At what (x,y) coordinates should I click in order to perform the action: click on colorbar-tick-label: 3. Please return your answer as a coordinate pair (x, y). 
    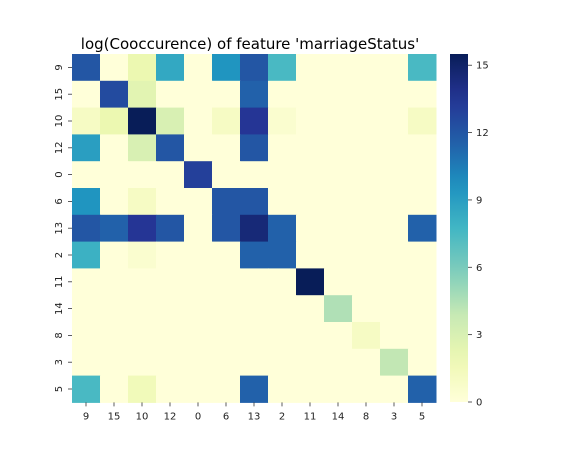
    Looking at the image, I should click on (479, 335).